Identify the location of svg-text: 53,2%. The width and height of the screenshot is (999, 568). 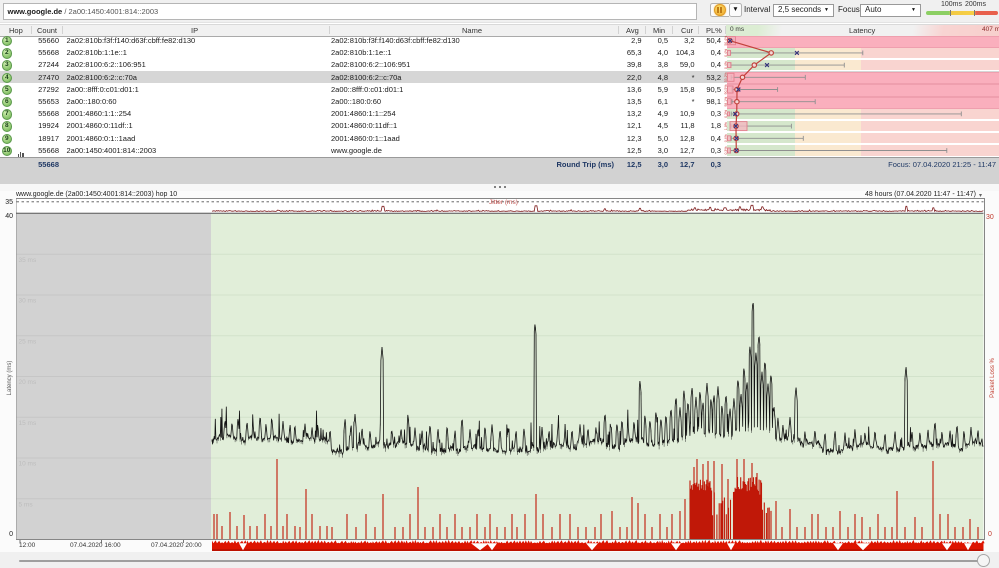
(726, 77).